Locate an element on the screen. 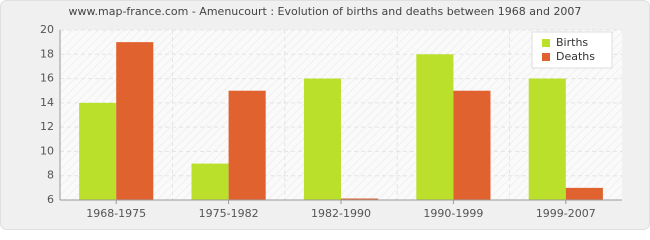 This screenshot has width=650, height=240. legend-box is located at coordinates (572, 50).